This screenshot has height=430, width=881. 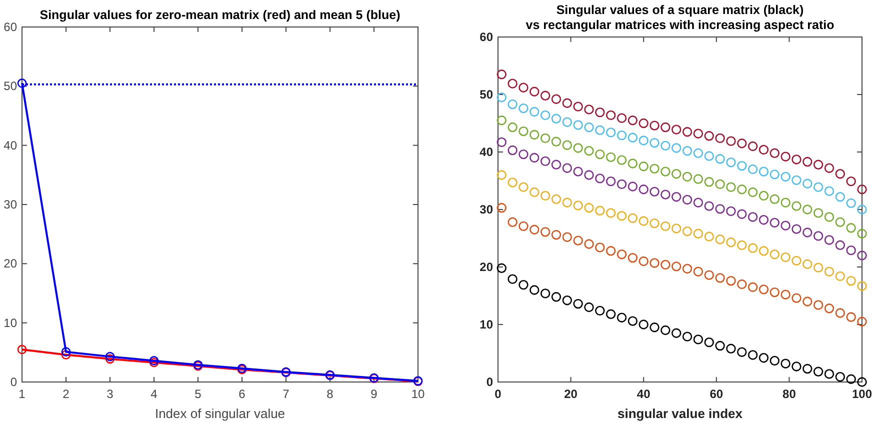 What do you see at coordinates (680, 17) in the screenshot?
I see `chart-title: Singular values of a square matrix (black) vs rectangular matrices with increasing aspect ratio` at bounding box center [680, 17].